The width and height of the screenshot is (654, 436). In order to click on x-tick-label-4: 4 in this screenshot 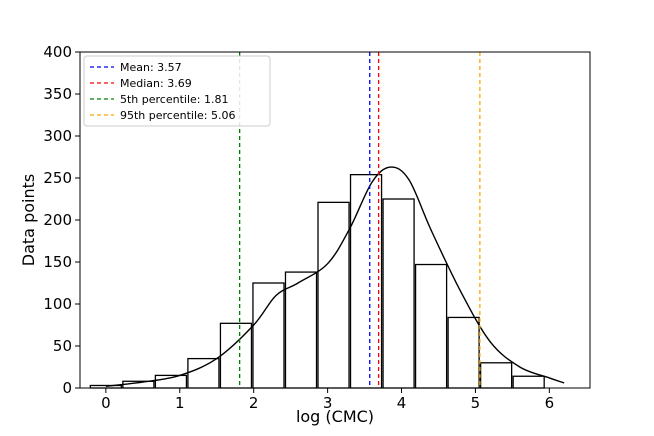, I will do `click(402, 403)`.